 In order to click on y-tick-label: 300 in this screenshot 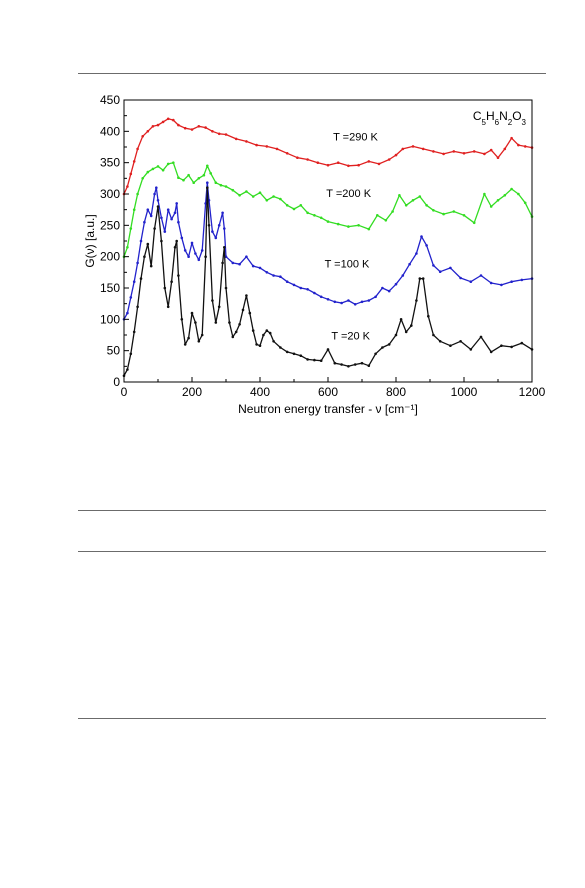, I will do `click(110, 194)`.